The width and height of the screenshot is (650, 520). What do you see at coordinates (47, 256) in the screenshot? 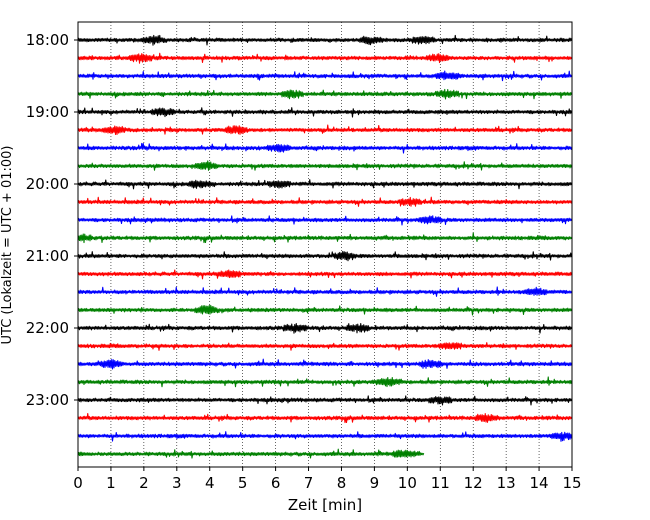
I see `y-tick-label: 21:00` at bounding box center [47, 256].